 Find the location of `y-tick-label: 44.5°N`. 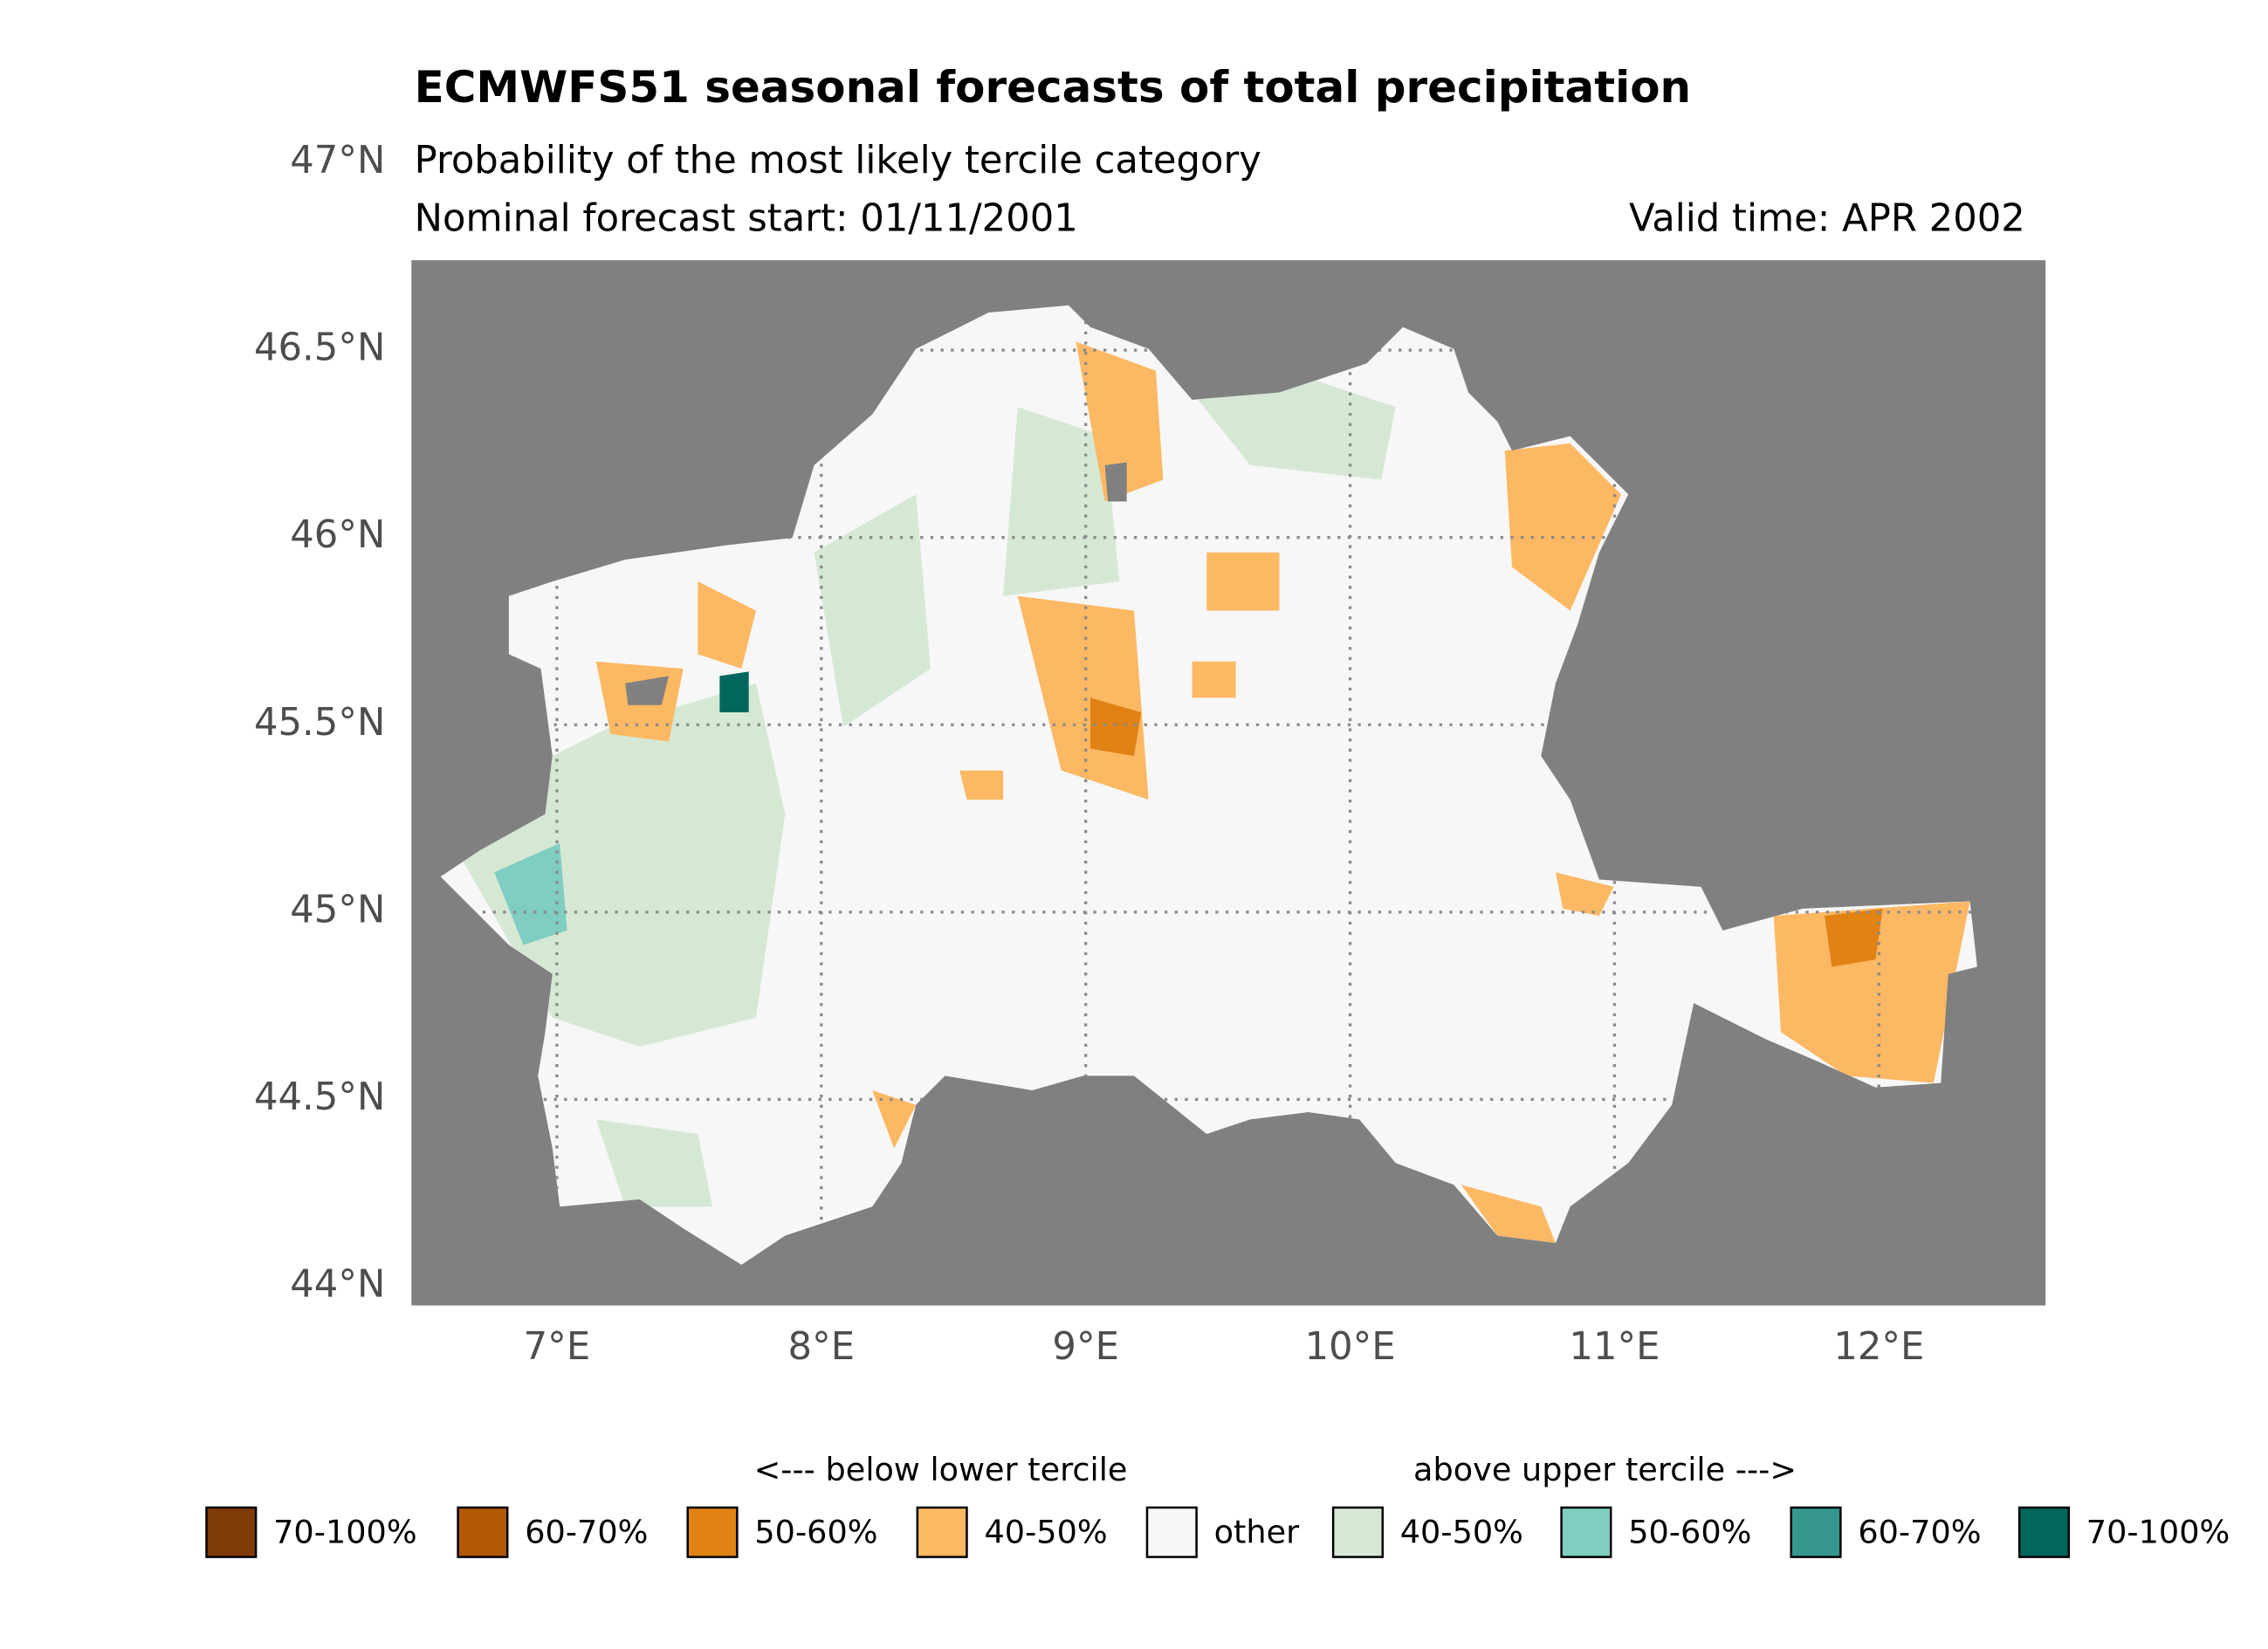

y-tick-label: 44.5°N is located at coordinates (319, 1097).